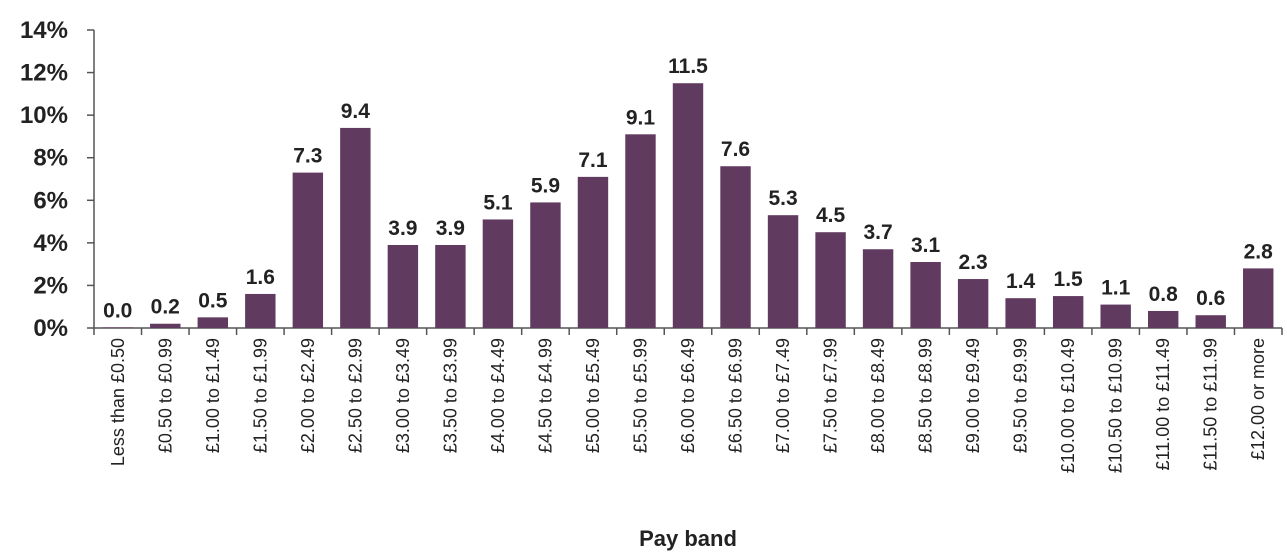 This screenshot has width=1287, height=552. What do you see at coordinates (44, 73) in the screenshot?
I see `y-tick-label: 12%` at bounding box center [44, 73].